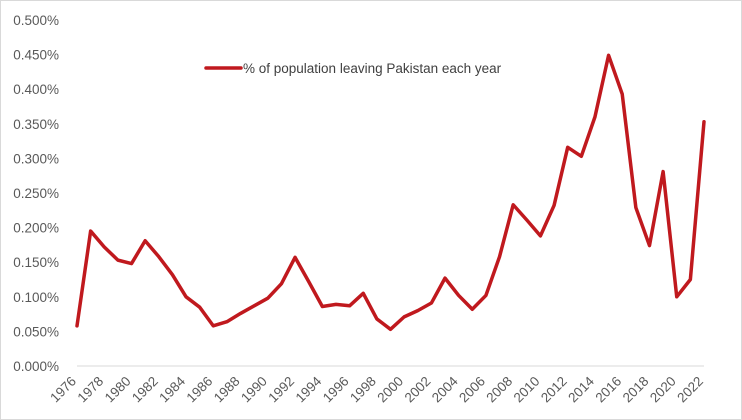  What do you see at coordinates (663, 390) in the screenshot?
I see `x-tick-label: 2020` at bounding box center [663, 390].